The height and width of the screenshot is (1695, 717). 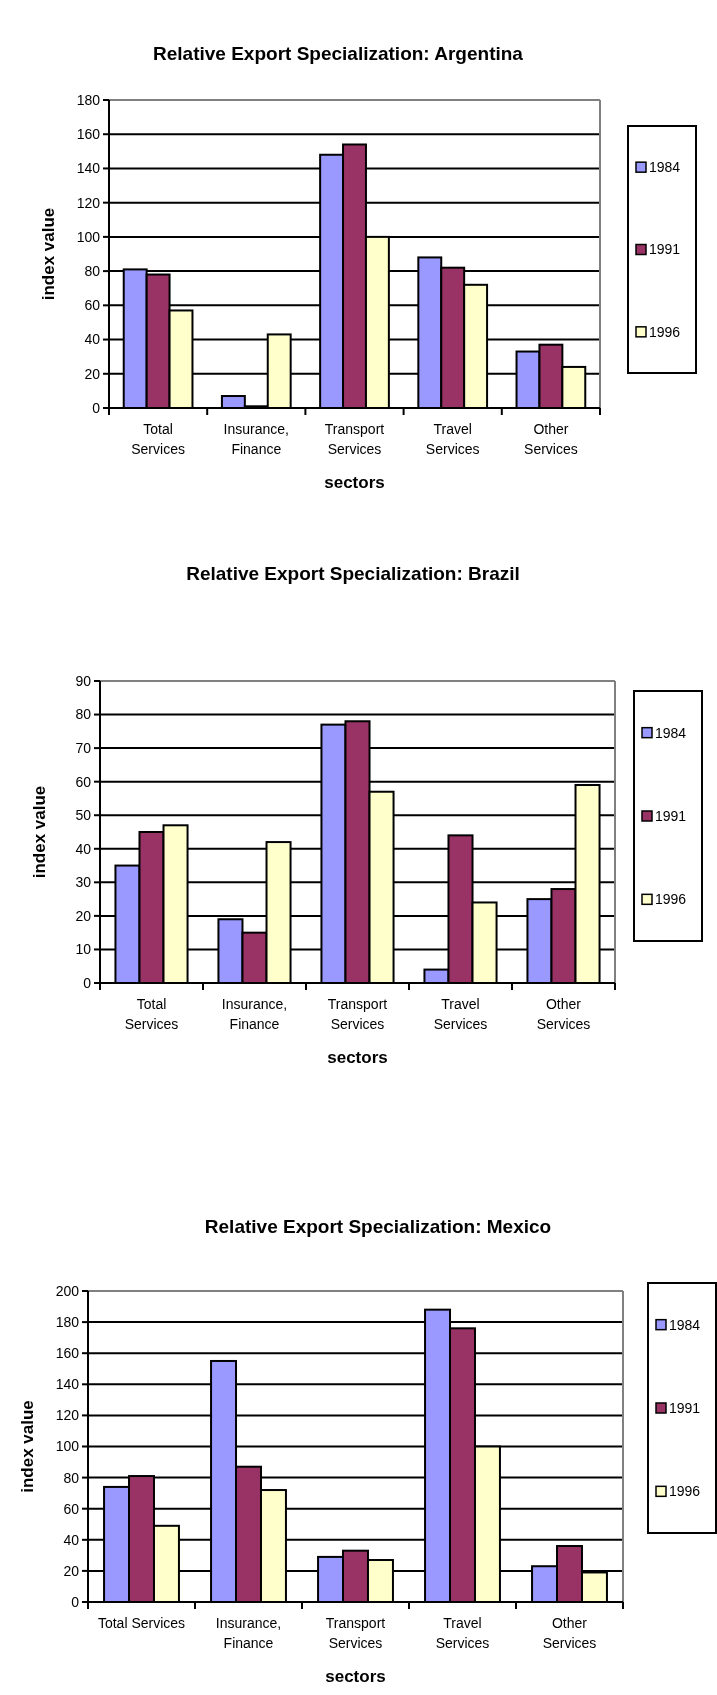 What do you see at coordinates (83, 949) in the screenshot?
I see `y-tick-label: 10` at bounding box center [83, 949].